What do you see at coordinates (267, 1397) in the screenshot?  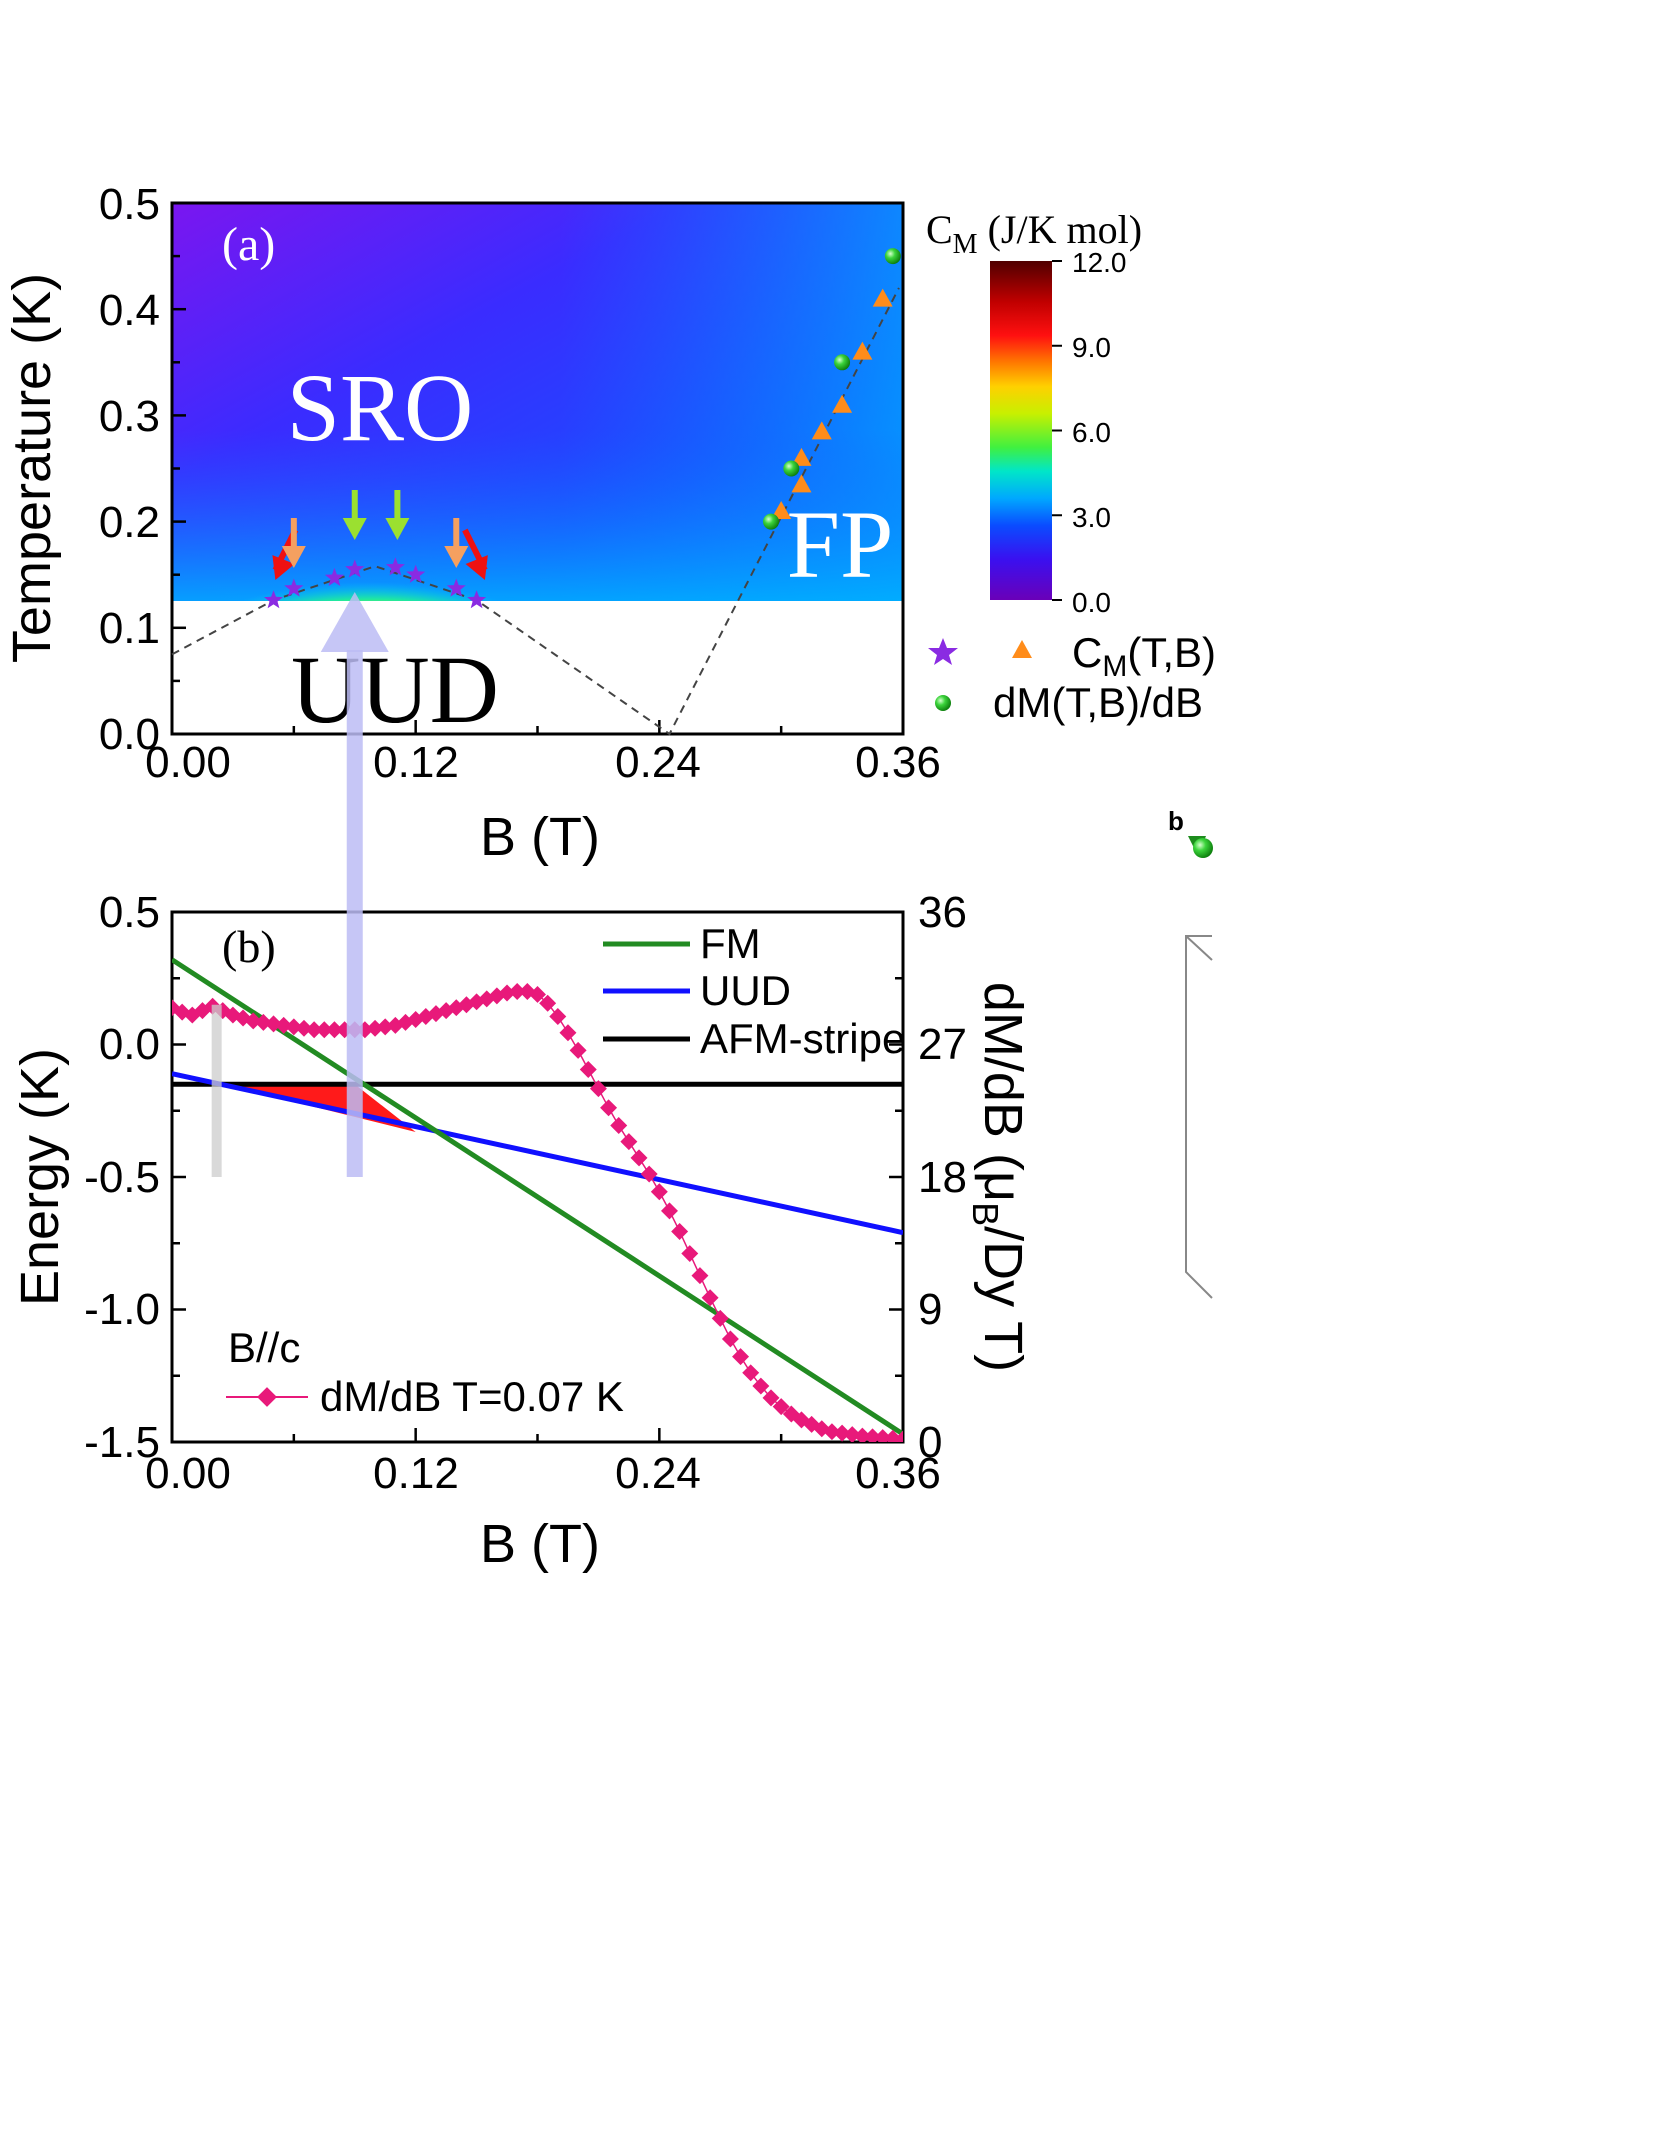 I see `legend-dmdb-marker` at bounding box center [267, 1397].